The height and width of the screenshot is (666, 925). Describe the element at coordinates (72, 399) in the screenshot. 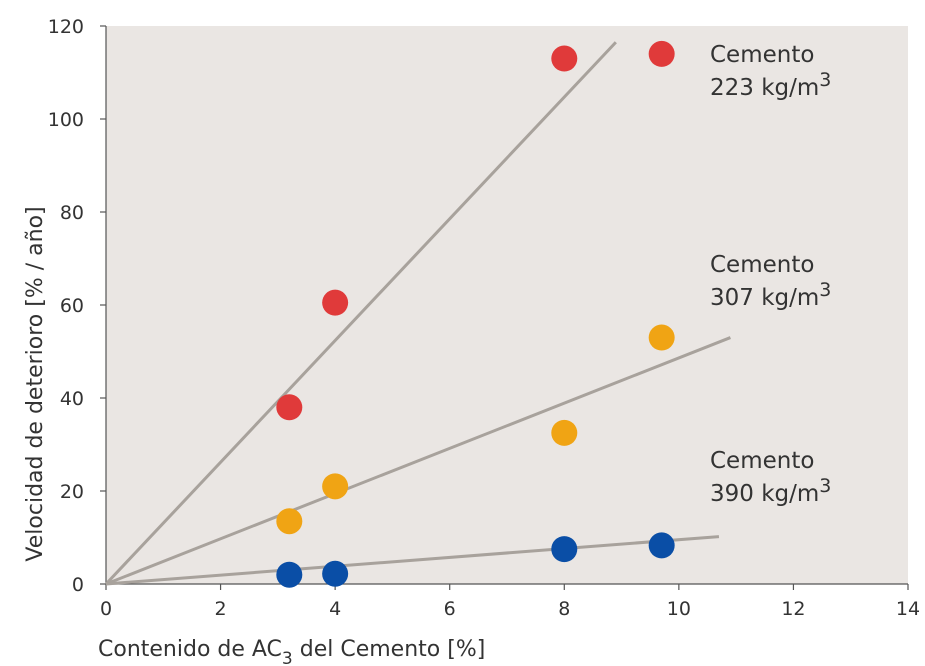

I see `y-tick-label: 40` at that location.